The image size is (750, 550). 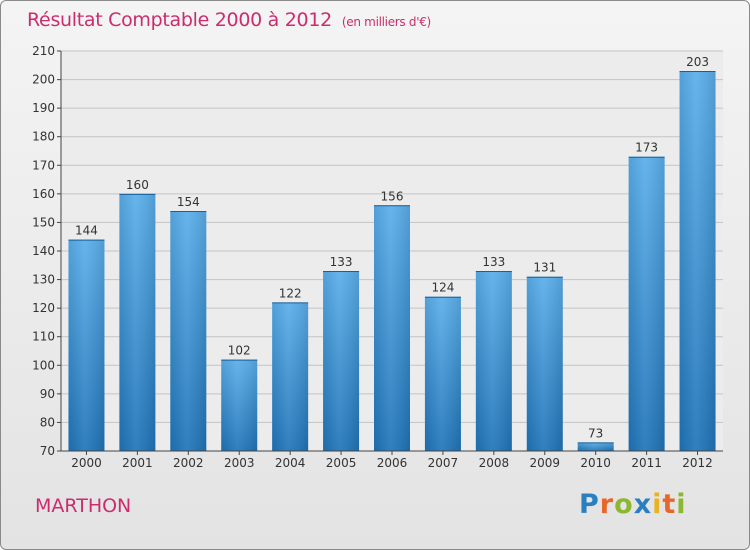 What do you see at coordinates (595, 463) in the screenshot?
I see `x-tick-label: 2010` at bounding box center [595, 463].